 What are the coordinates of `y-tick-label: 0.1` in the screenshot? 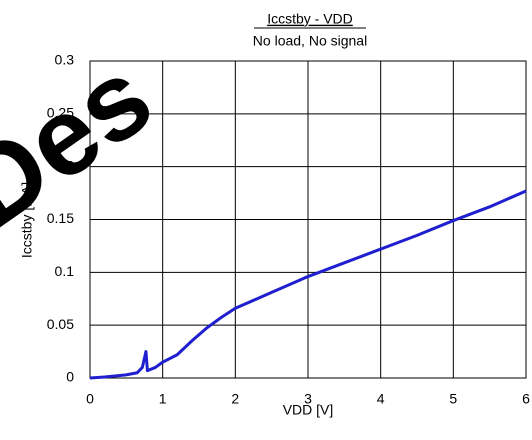 It's located at (65, 271).